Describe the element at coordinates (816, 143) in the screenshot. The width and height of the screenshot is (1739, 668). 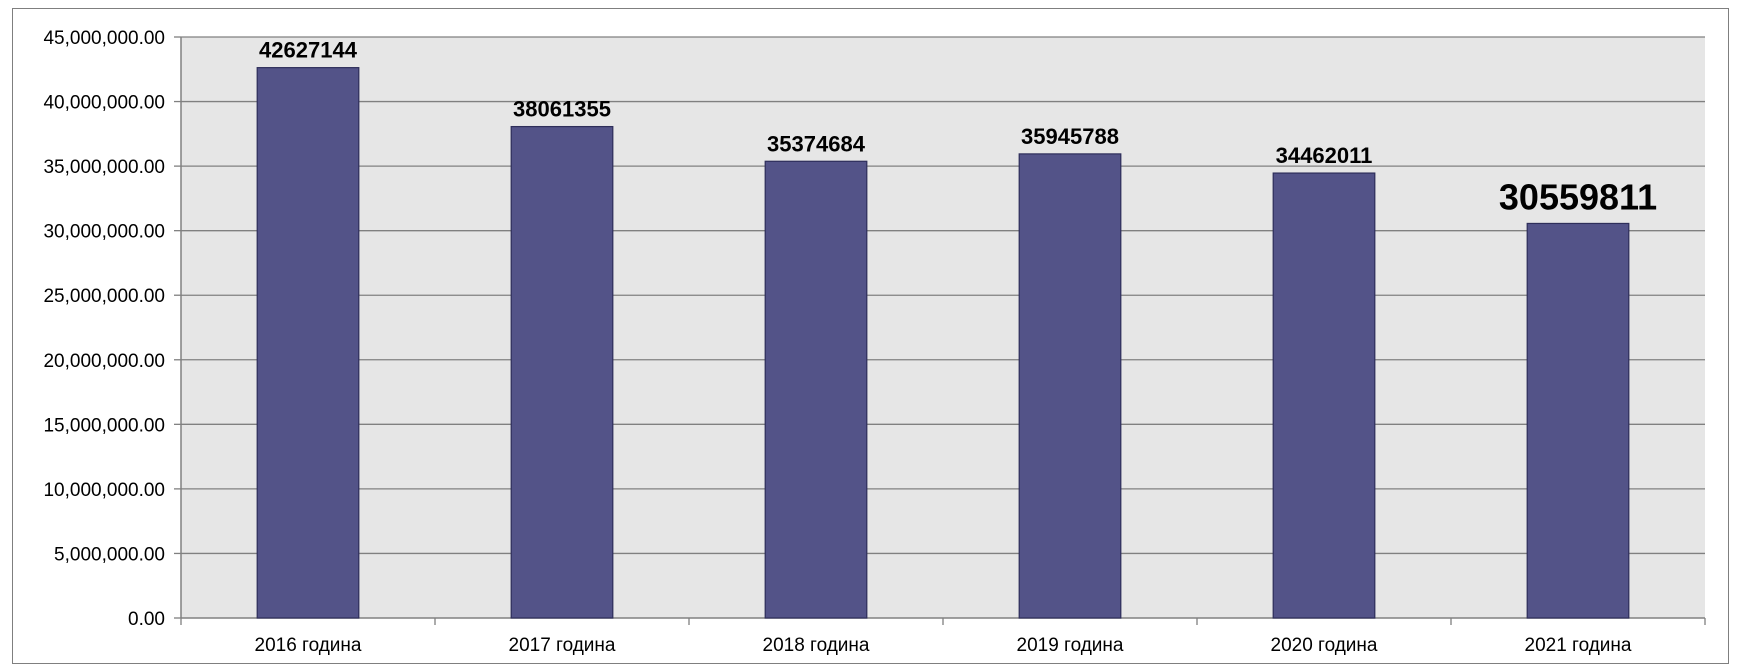
I see `data-label: 35374684` at that location.